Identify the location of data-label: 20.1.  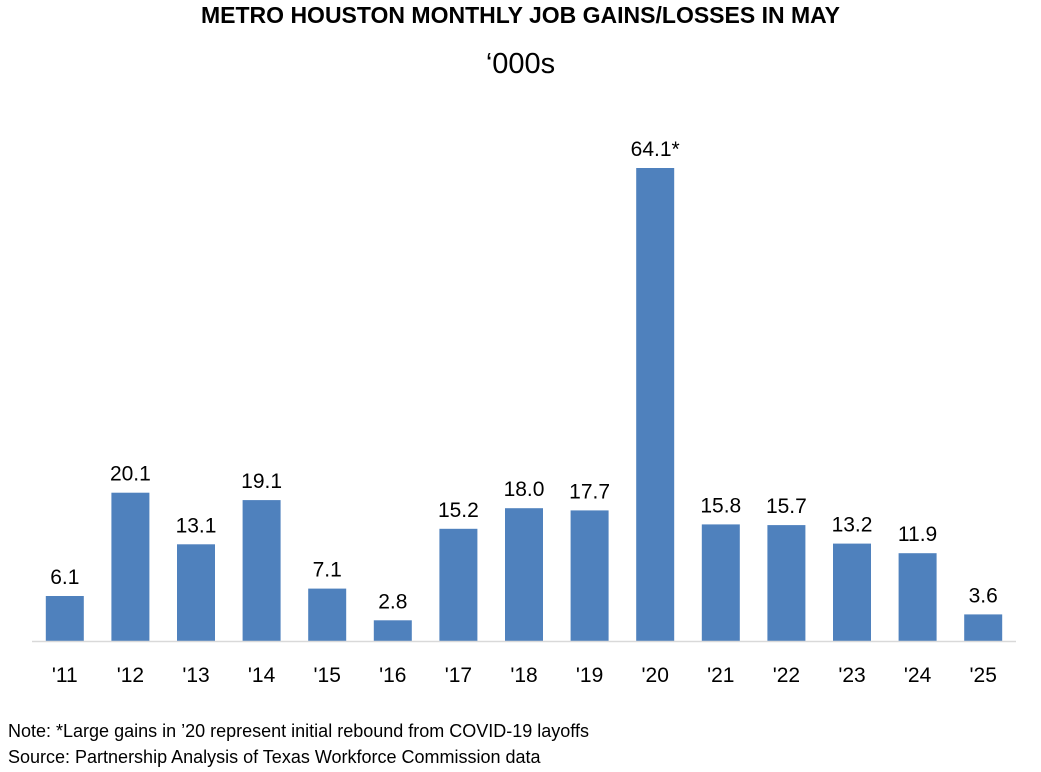
(130, 474).